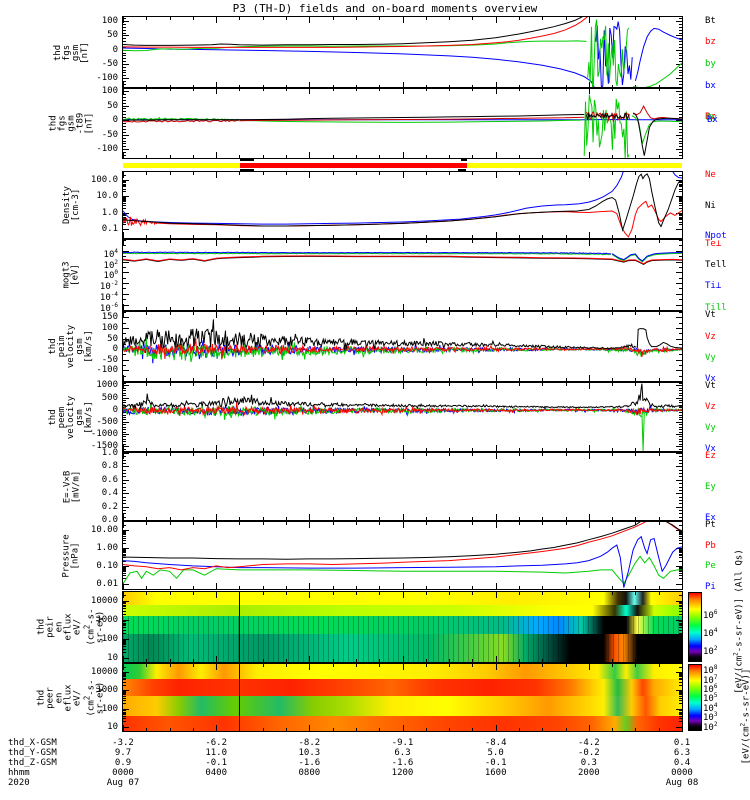 This screenshot has height=800, width=750. Describe the element at coordinates (495, 753) in the screenshot. I see `bottom-axis-value: 5.0` at that location.